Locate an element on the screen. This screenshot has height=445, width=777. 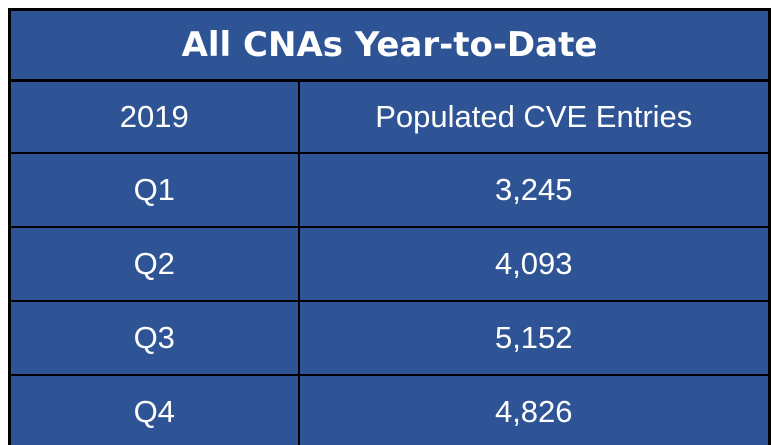
row-value-q1: 3,245 is located at coordinates (534, 190).